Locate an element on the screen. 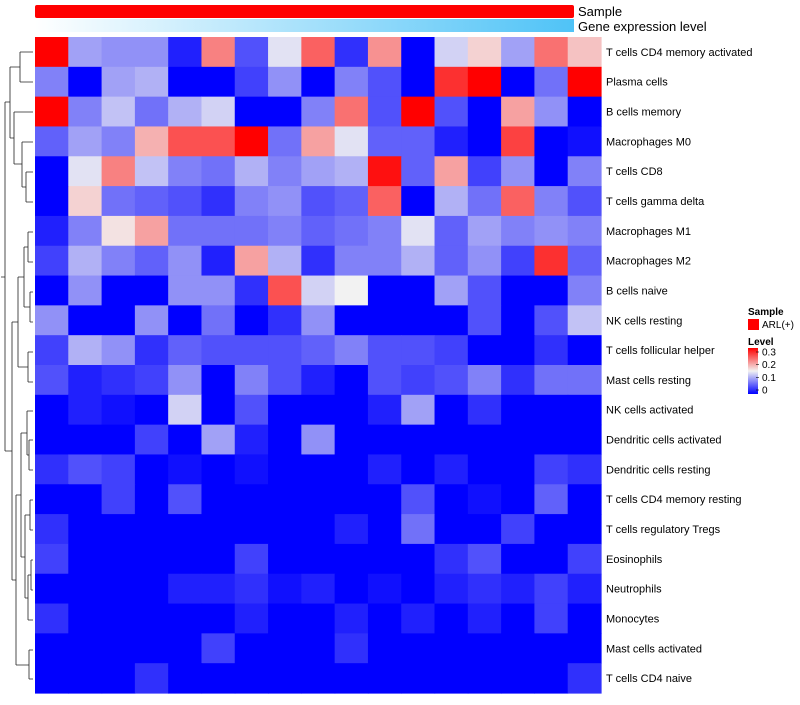 Image resolution: width=800 pixels, height=705 pixels. row-label: Macrophages M1 is located at coordinates (648, 232).